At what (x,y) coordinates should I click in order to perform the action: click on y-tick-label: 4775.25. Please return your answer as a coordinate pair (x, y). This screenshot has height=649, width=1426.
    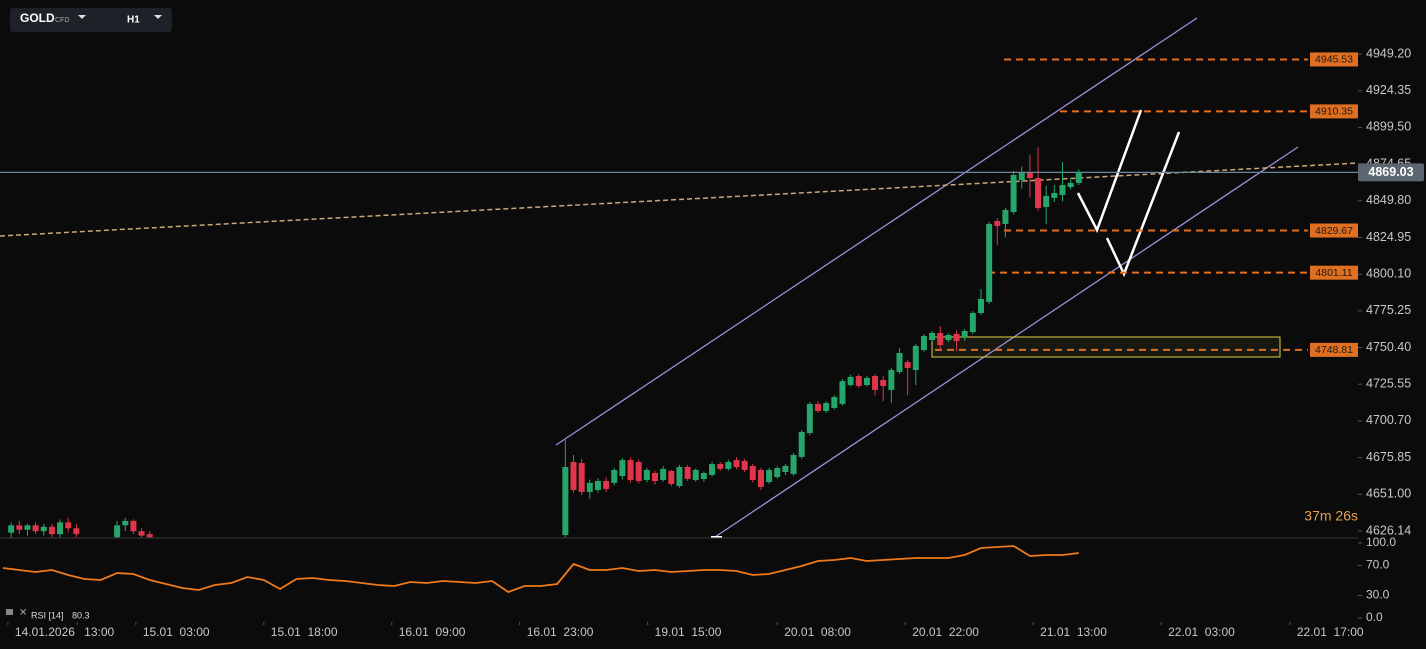
    Looking at the image, I should click on (1388, 310).